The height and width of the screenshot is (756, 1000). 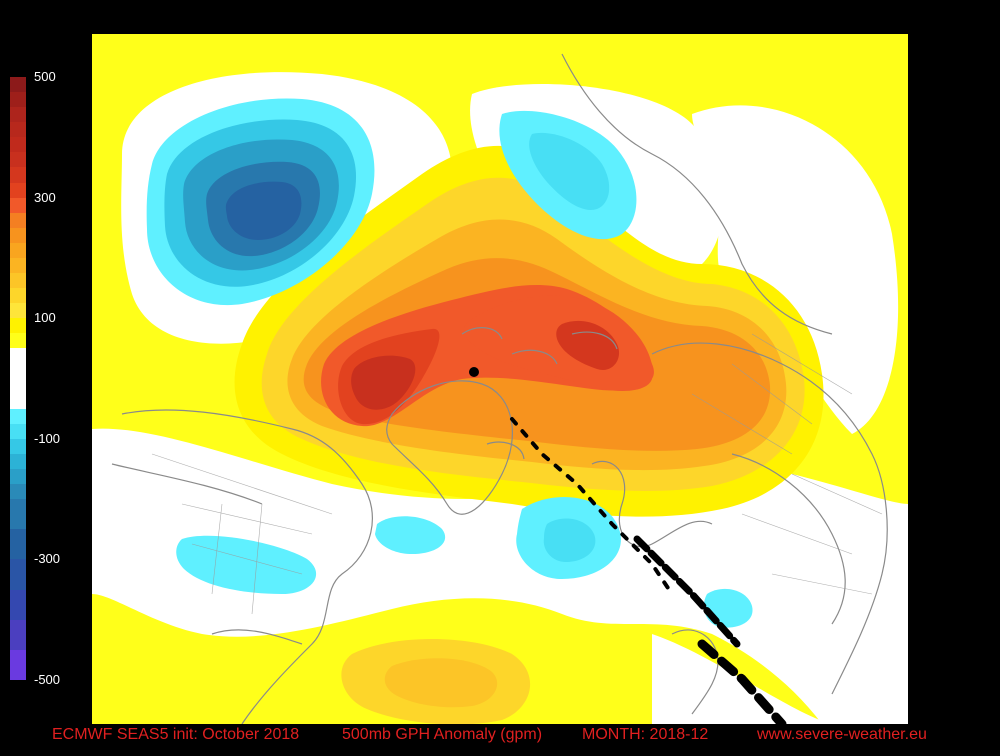 What do you see at coordinates (592, 506) in the screenshot?
I see `data-track-segment` at bounding box center [592, 506].